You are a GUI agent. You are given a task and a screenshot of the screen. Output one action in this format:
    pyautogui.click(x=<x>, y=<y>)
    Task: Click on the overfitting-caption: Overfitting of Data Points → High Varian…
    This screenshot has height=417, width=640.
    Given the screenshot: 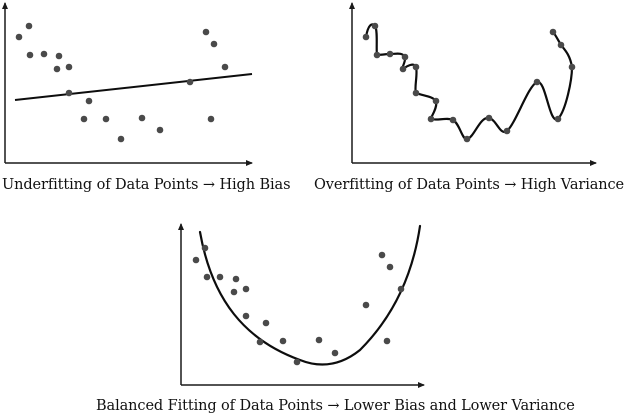 What is the action you would take?
    pyautogui.click(x=469, y=185)
    